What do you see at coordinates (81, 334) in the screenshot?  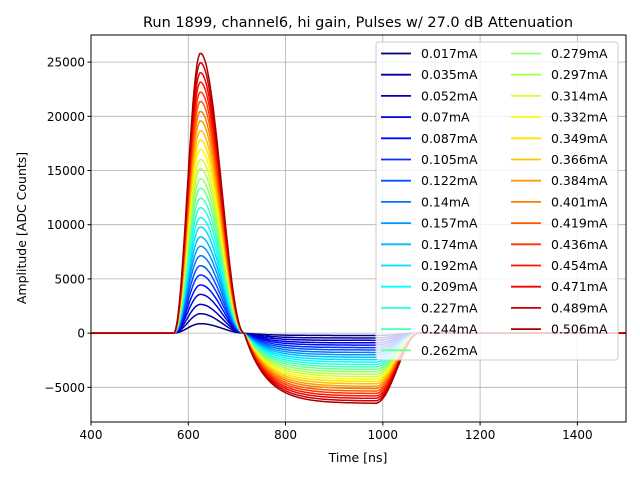 I see `y-tick-label: 0` at bounding box center [81, 334].